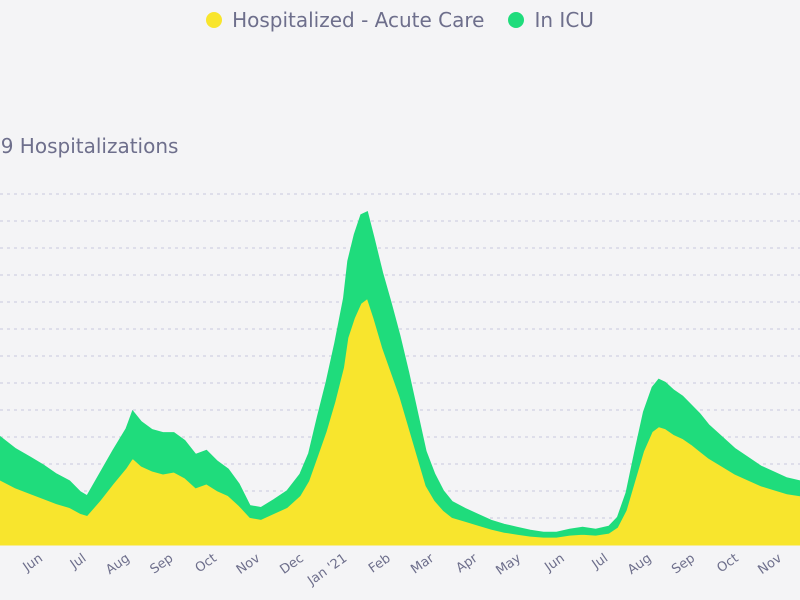 This screenshot has height=600, width=800. I want to click on legend-label-icu: In ICU, so click(564, 20).